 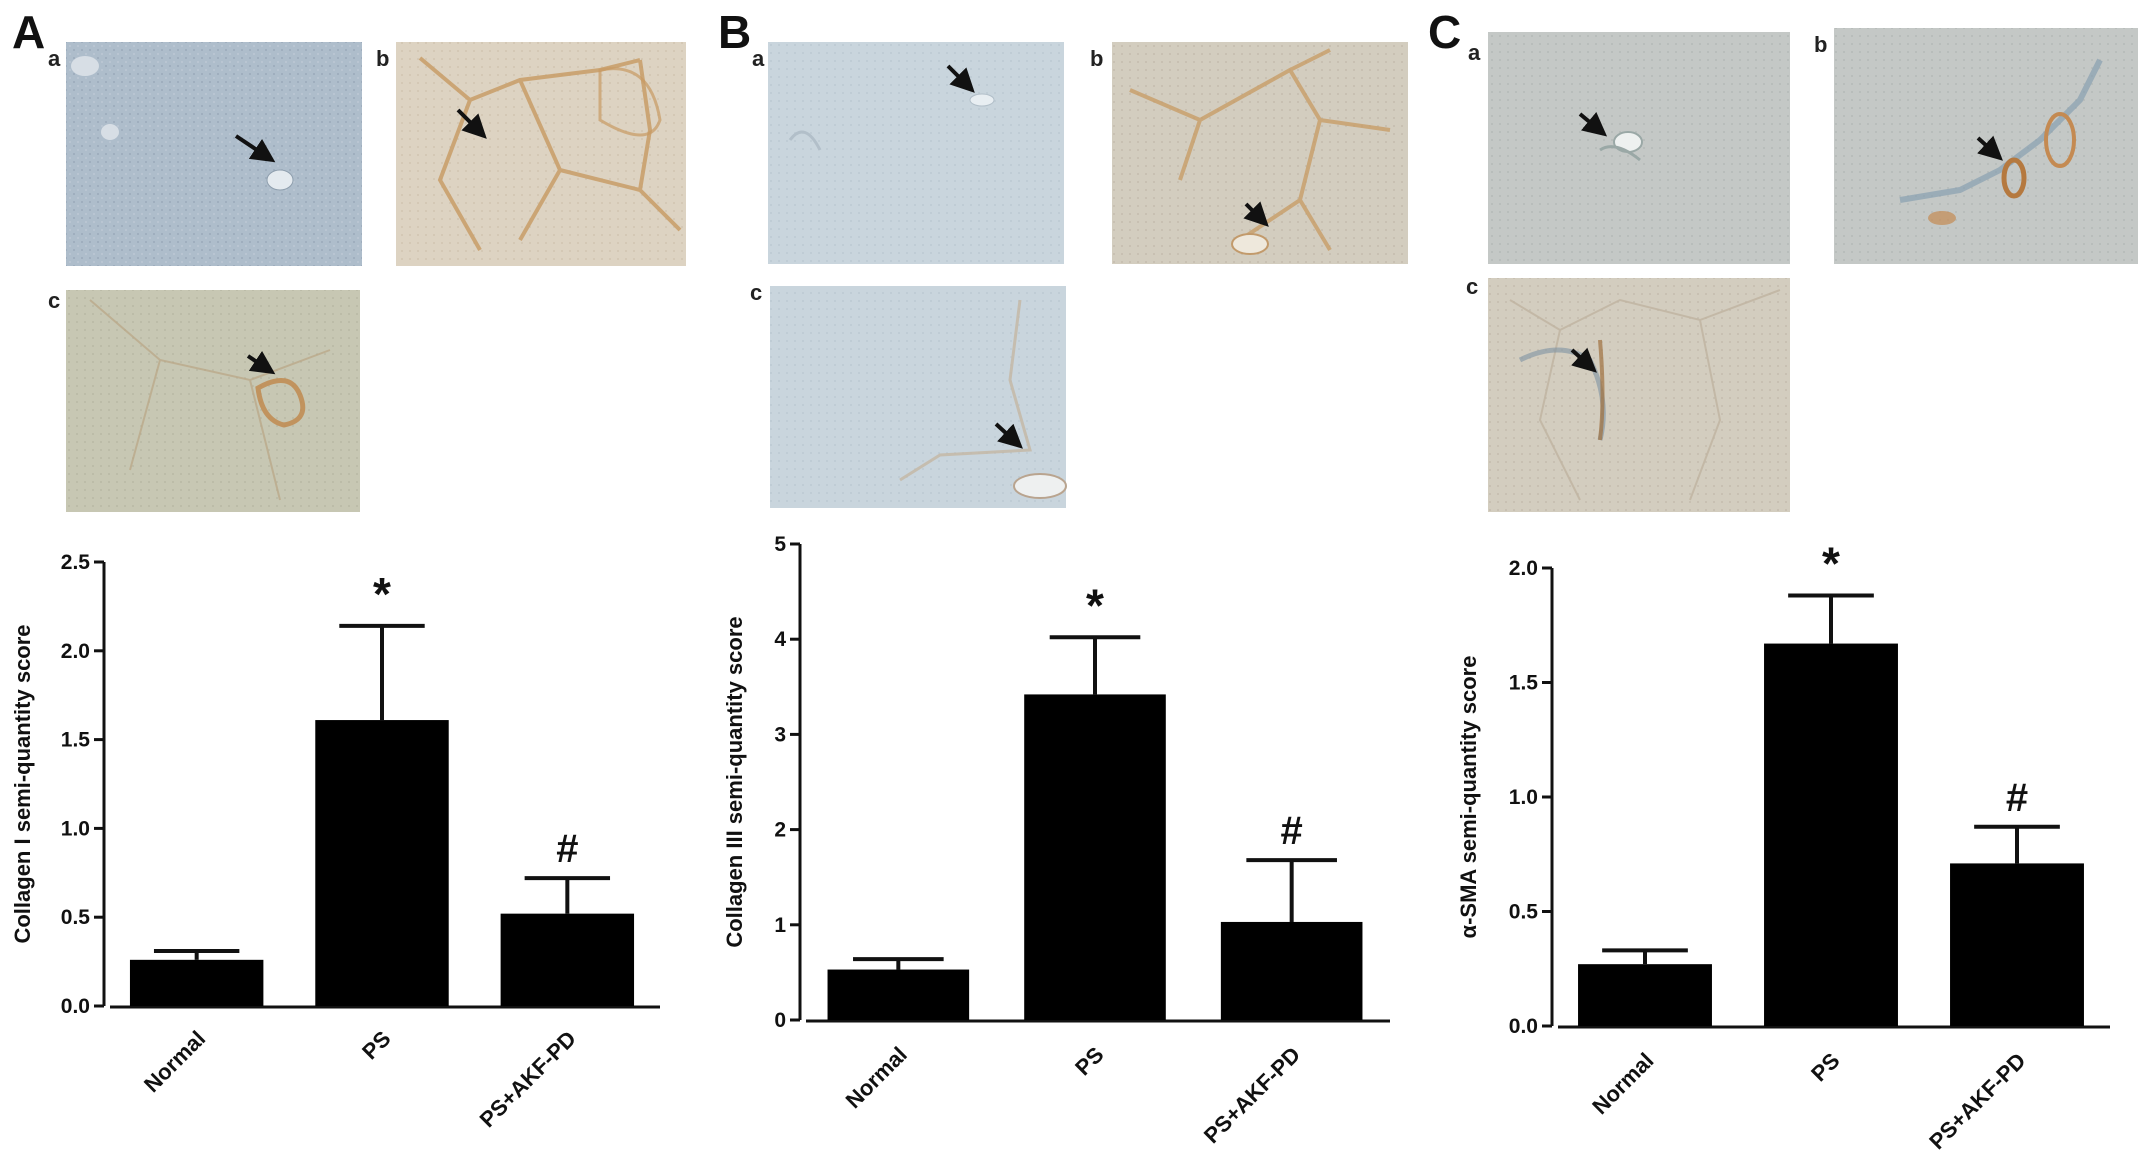 What do you see at coordinates (1260, 153) in the screenshot?
I see `panel-b-micrograph-b` at bounding box center [1260, 153].